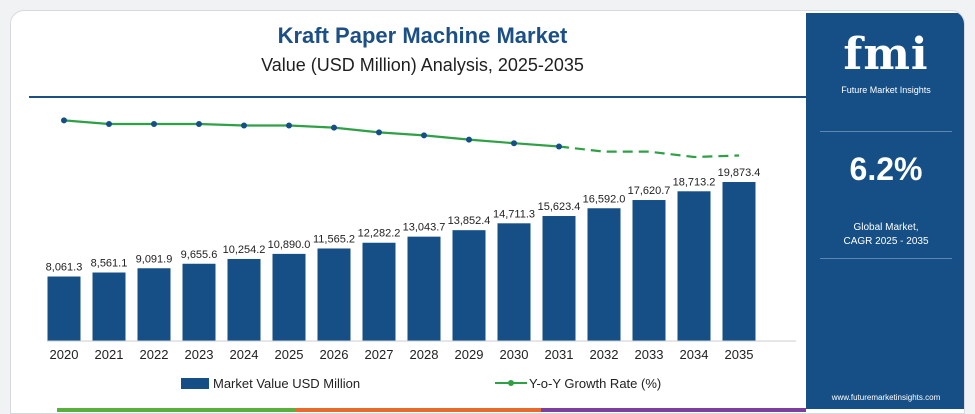 This screenshot has width=975, height=414. Describe the element at coordinates (417, 97) in the screenshot. I see `title-underline` at that location.